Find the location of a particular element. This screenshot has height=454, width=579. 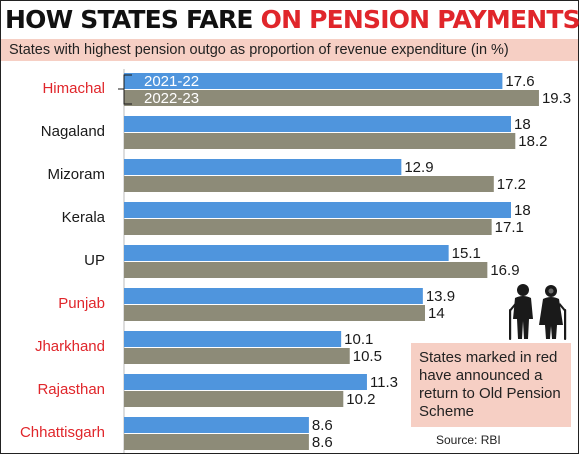

data-label: 16.9 is located at coordinates (504, 270).